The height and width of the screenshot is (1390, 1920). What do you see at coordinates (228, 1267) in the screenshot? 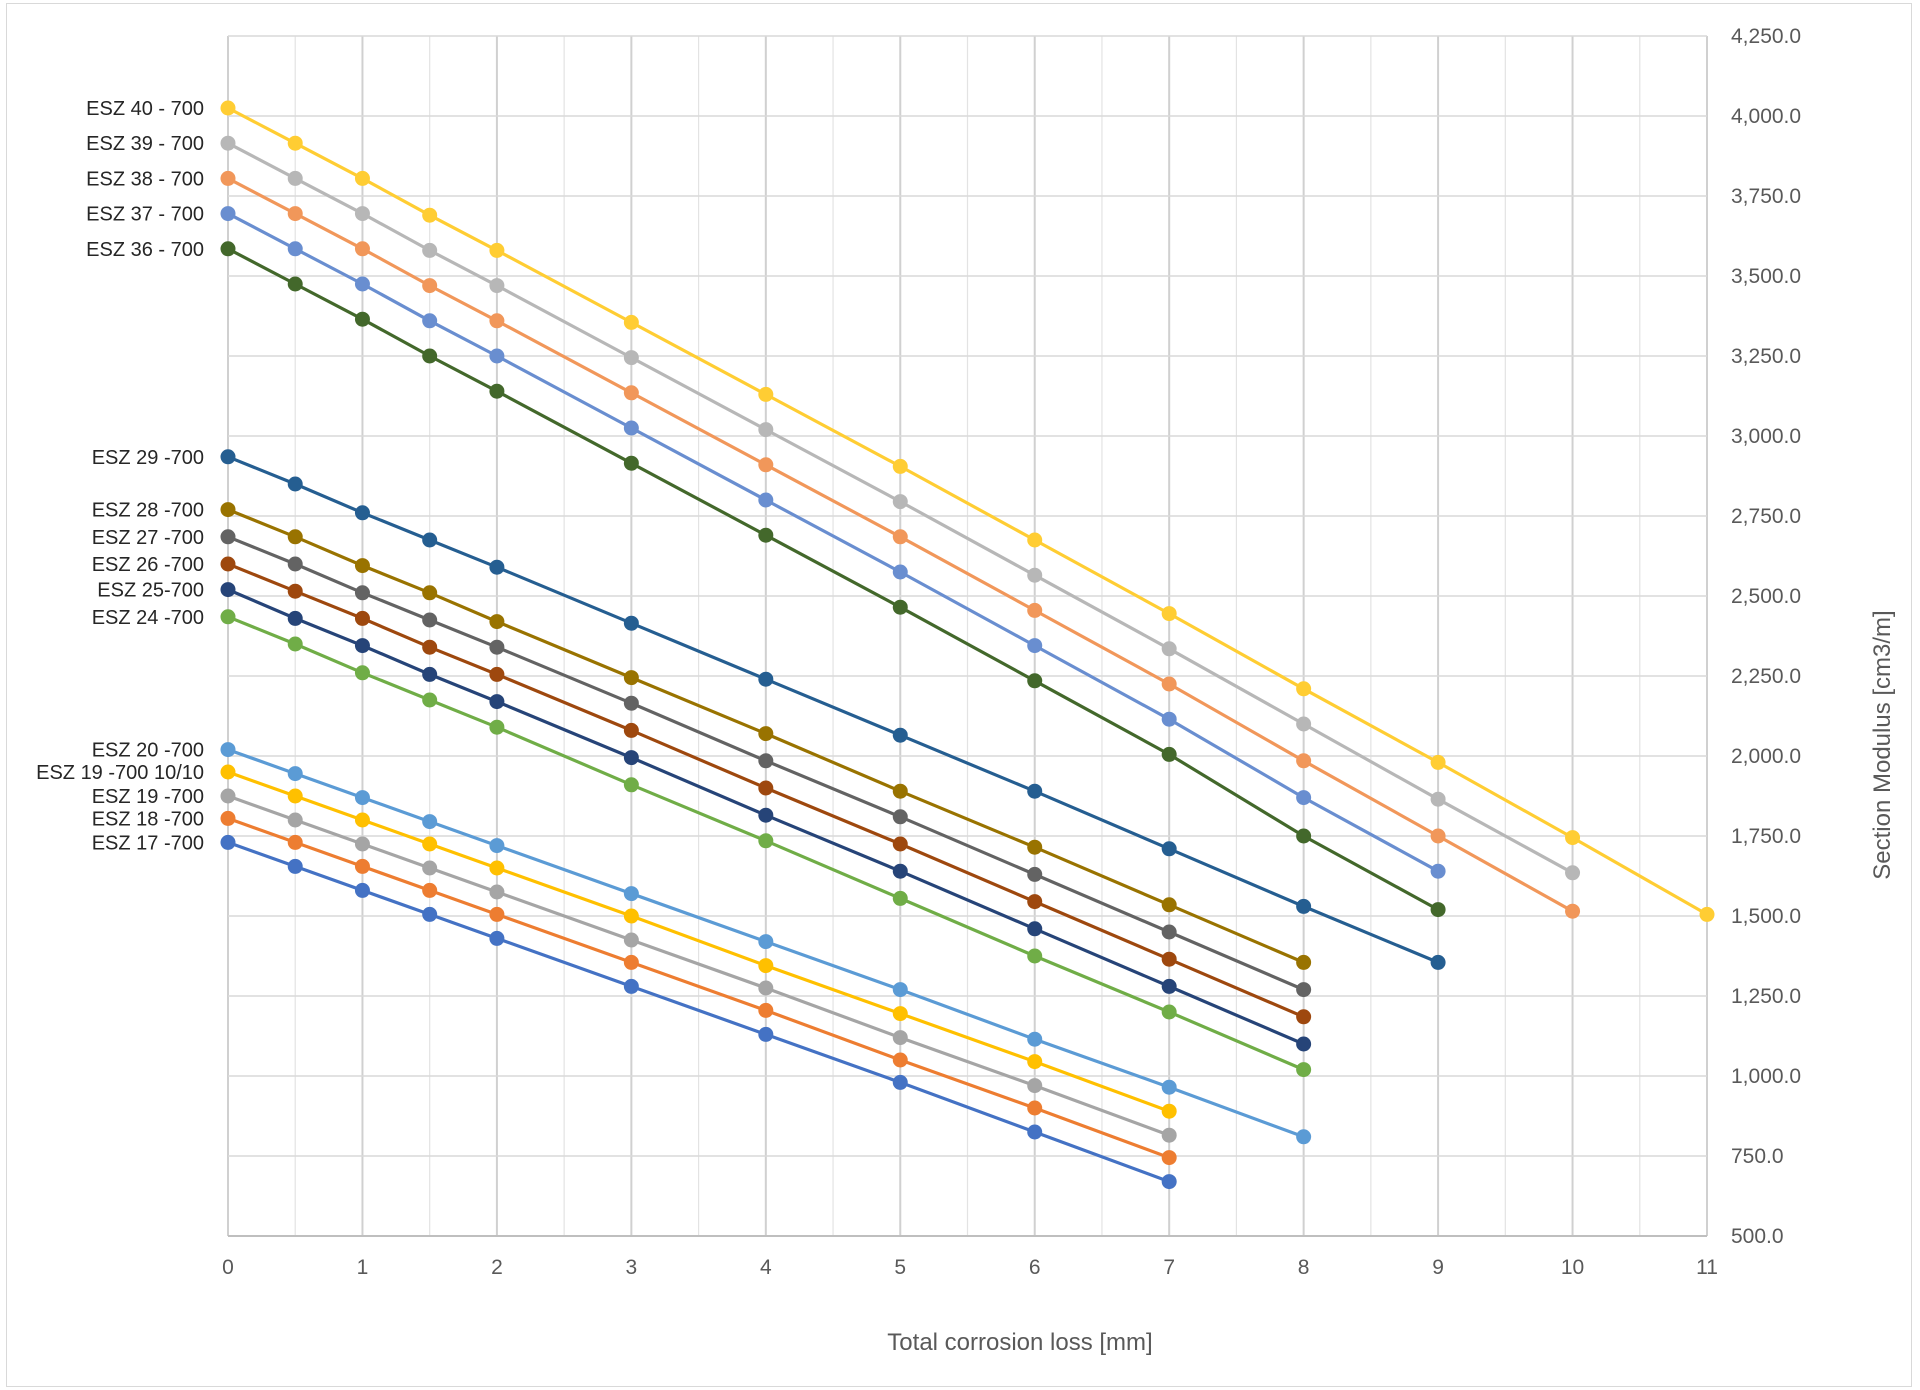
I see `x-tick-label: 0` at bounding box center [228, 1267].